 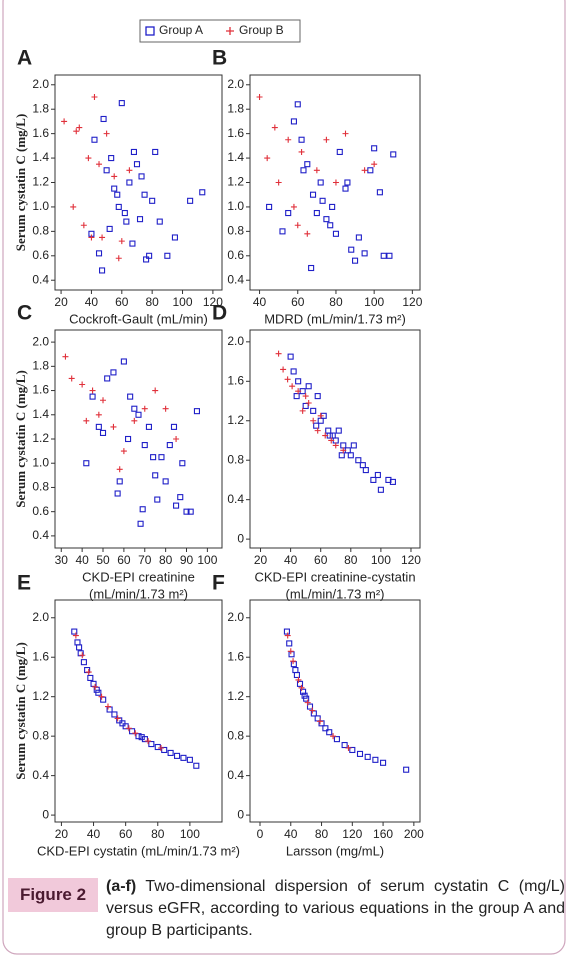 What do you see at coordinates (235, 696) in the screenshot?
I see `y-tick-label: 1.2` at bounding box center [235, 696].